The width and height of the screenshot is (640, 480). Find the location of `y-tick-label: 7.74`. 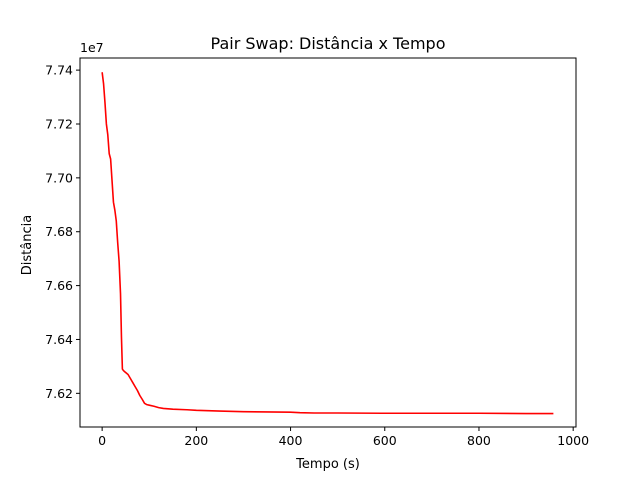

y-tick-label: 7.74 is located at coordinates (59, 70).